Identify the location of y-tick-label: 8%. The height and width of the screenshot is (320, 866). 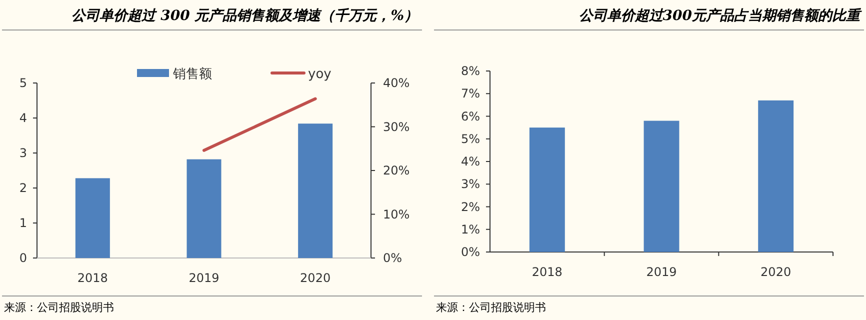
(470, 71).